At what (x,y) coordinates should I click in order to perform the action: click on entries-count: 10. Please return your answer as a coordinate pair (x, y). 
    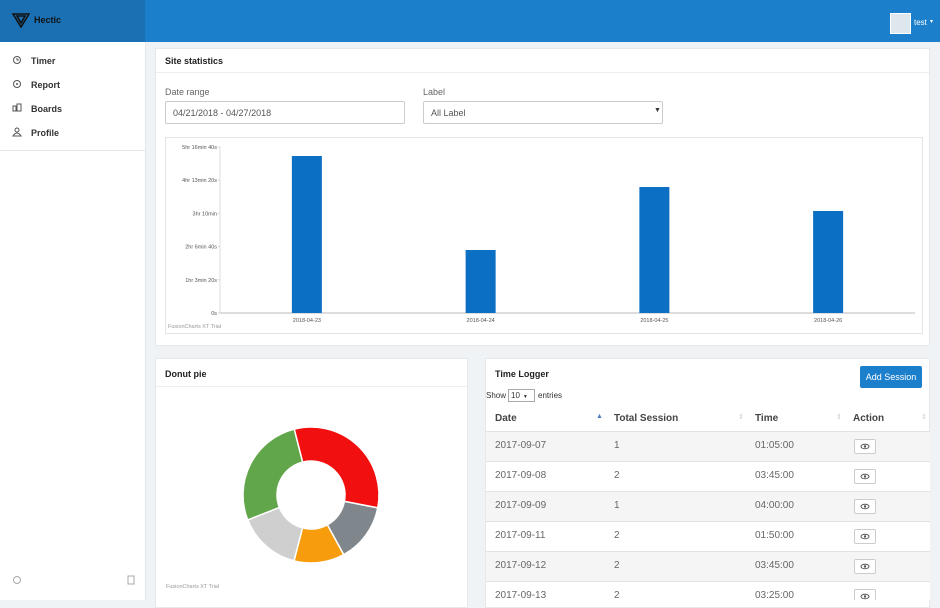
    Looking at the image, I should click on (515, 395).